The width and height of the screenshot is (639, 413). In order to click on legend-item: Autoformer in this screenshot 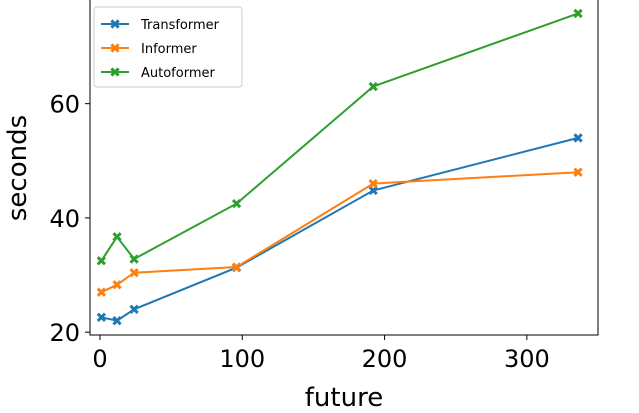, I will do `click(158, 73)`.